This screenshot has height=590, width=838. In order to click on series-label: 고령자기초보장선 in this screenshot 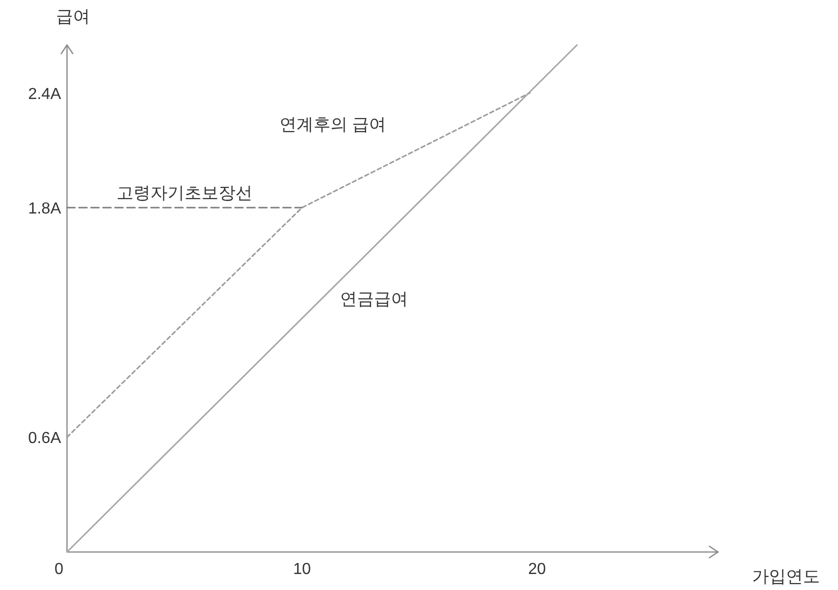, I will do `click(184, 193)`.